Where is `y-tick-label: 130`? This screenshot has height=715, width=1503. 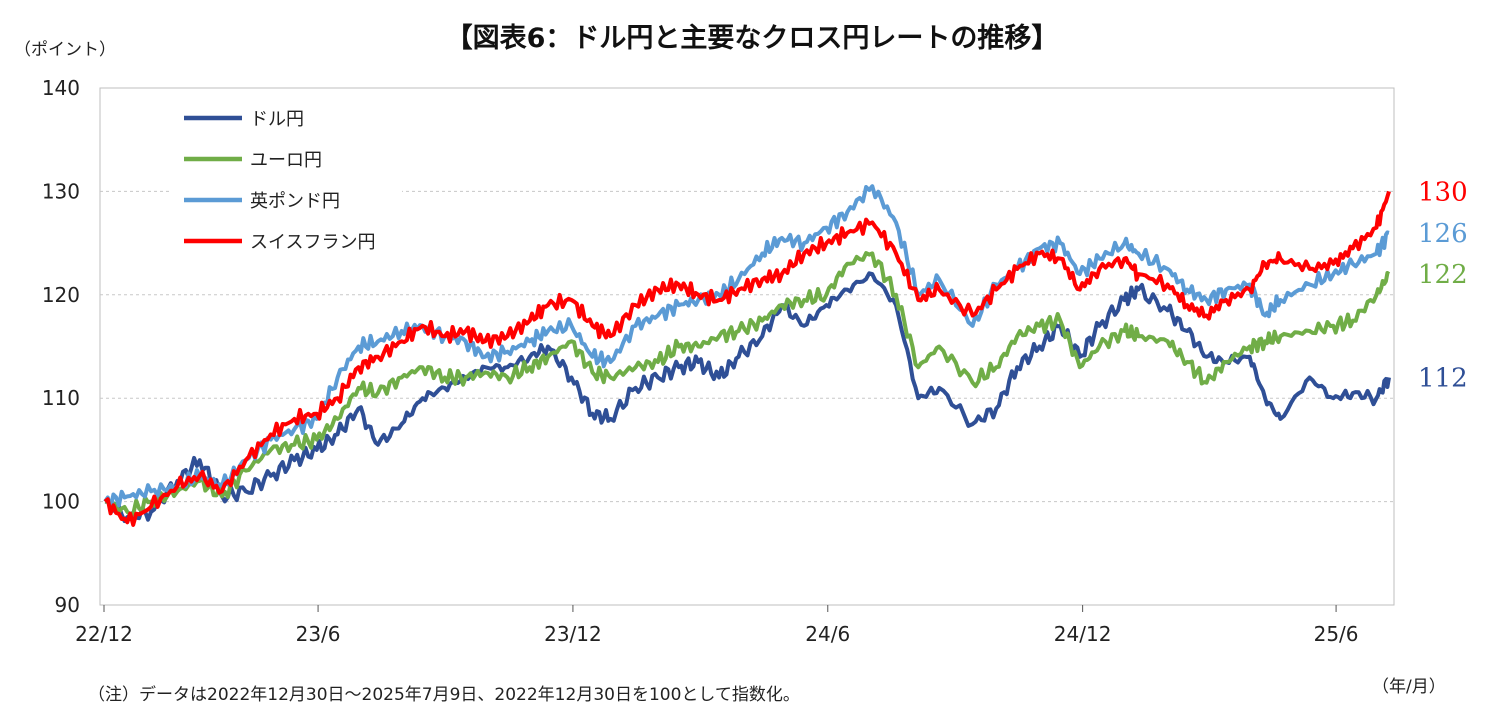
y-tick-label: 130 is located at coordinates (61, 191).